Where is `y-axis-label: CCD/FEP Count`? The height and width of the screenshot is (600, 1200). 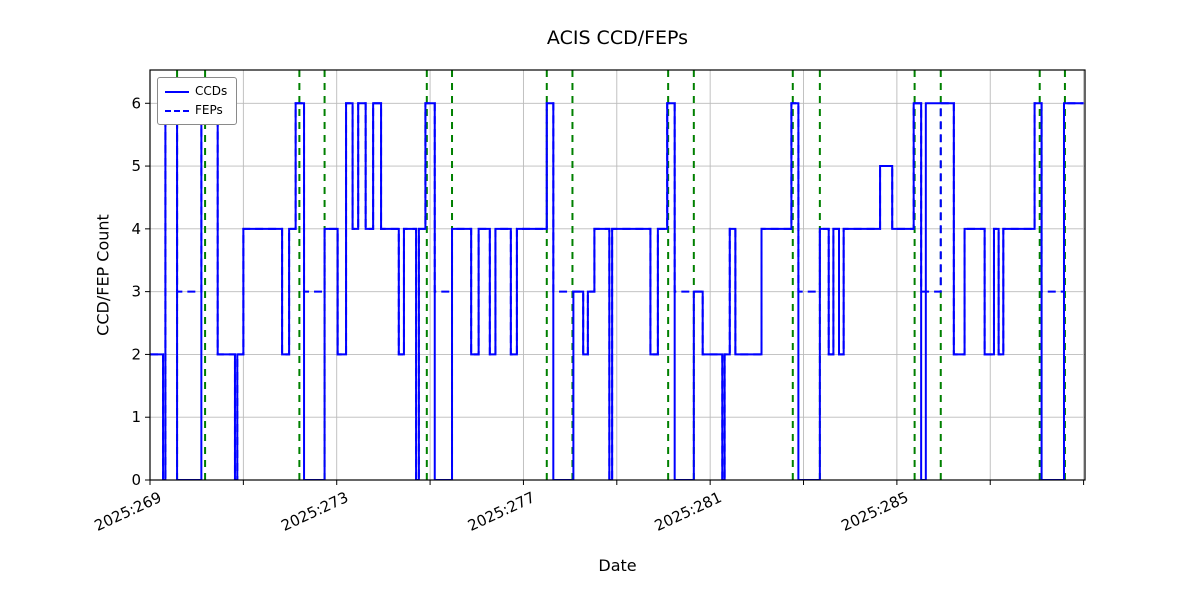 y-axis-label: CCD/FEP Count is located at coordinates (103, 275).